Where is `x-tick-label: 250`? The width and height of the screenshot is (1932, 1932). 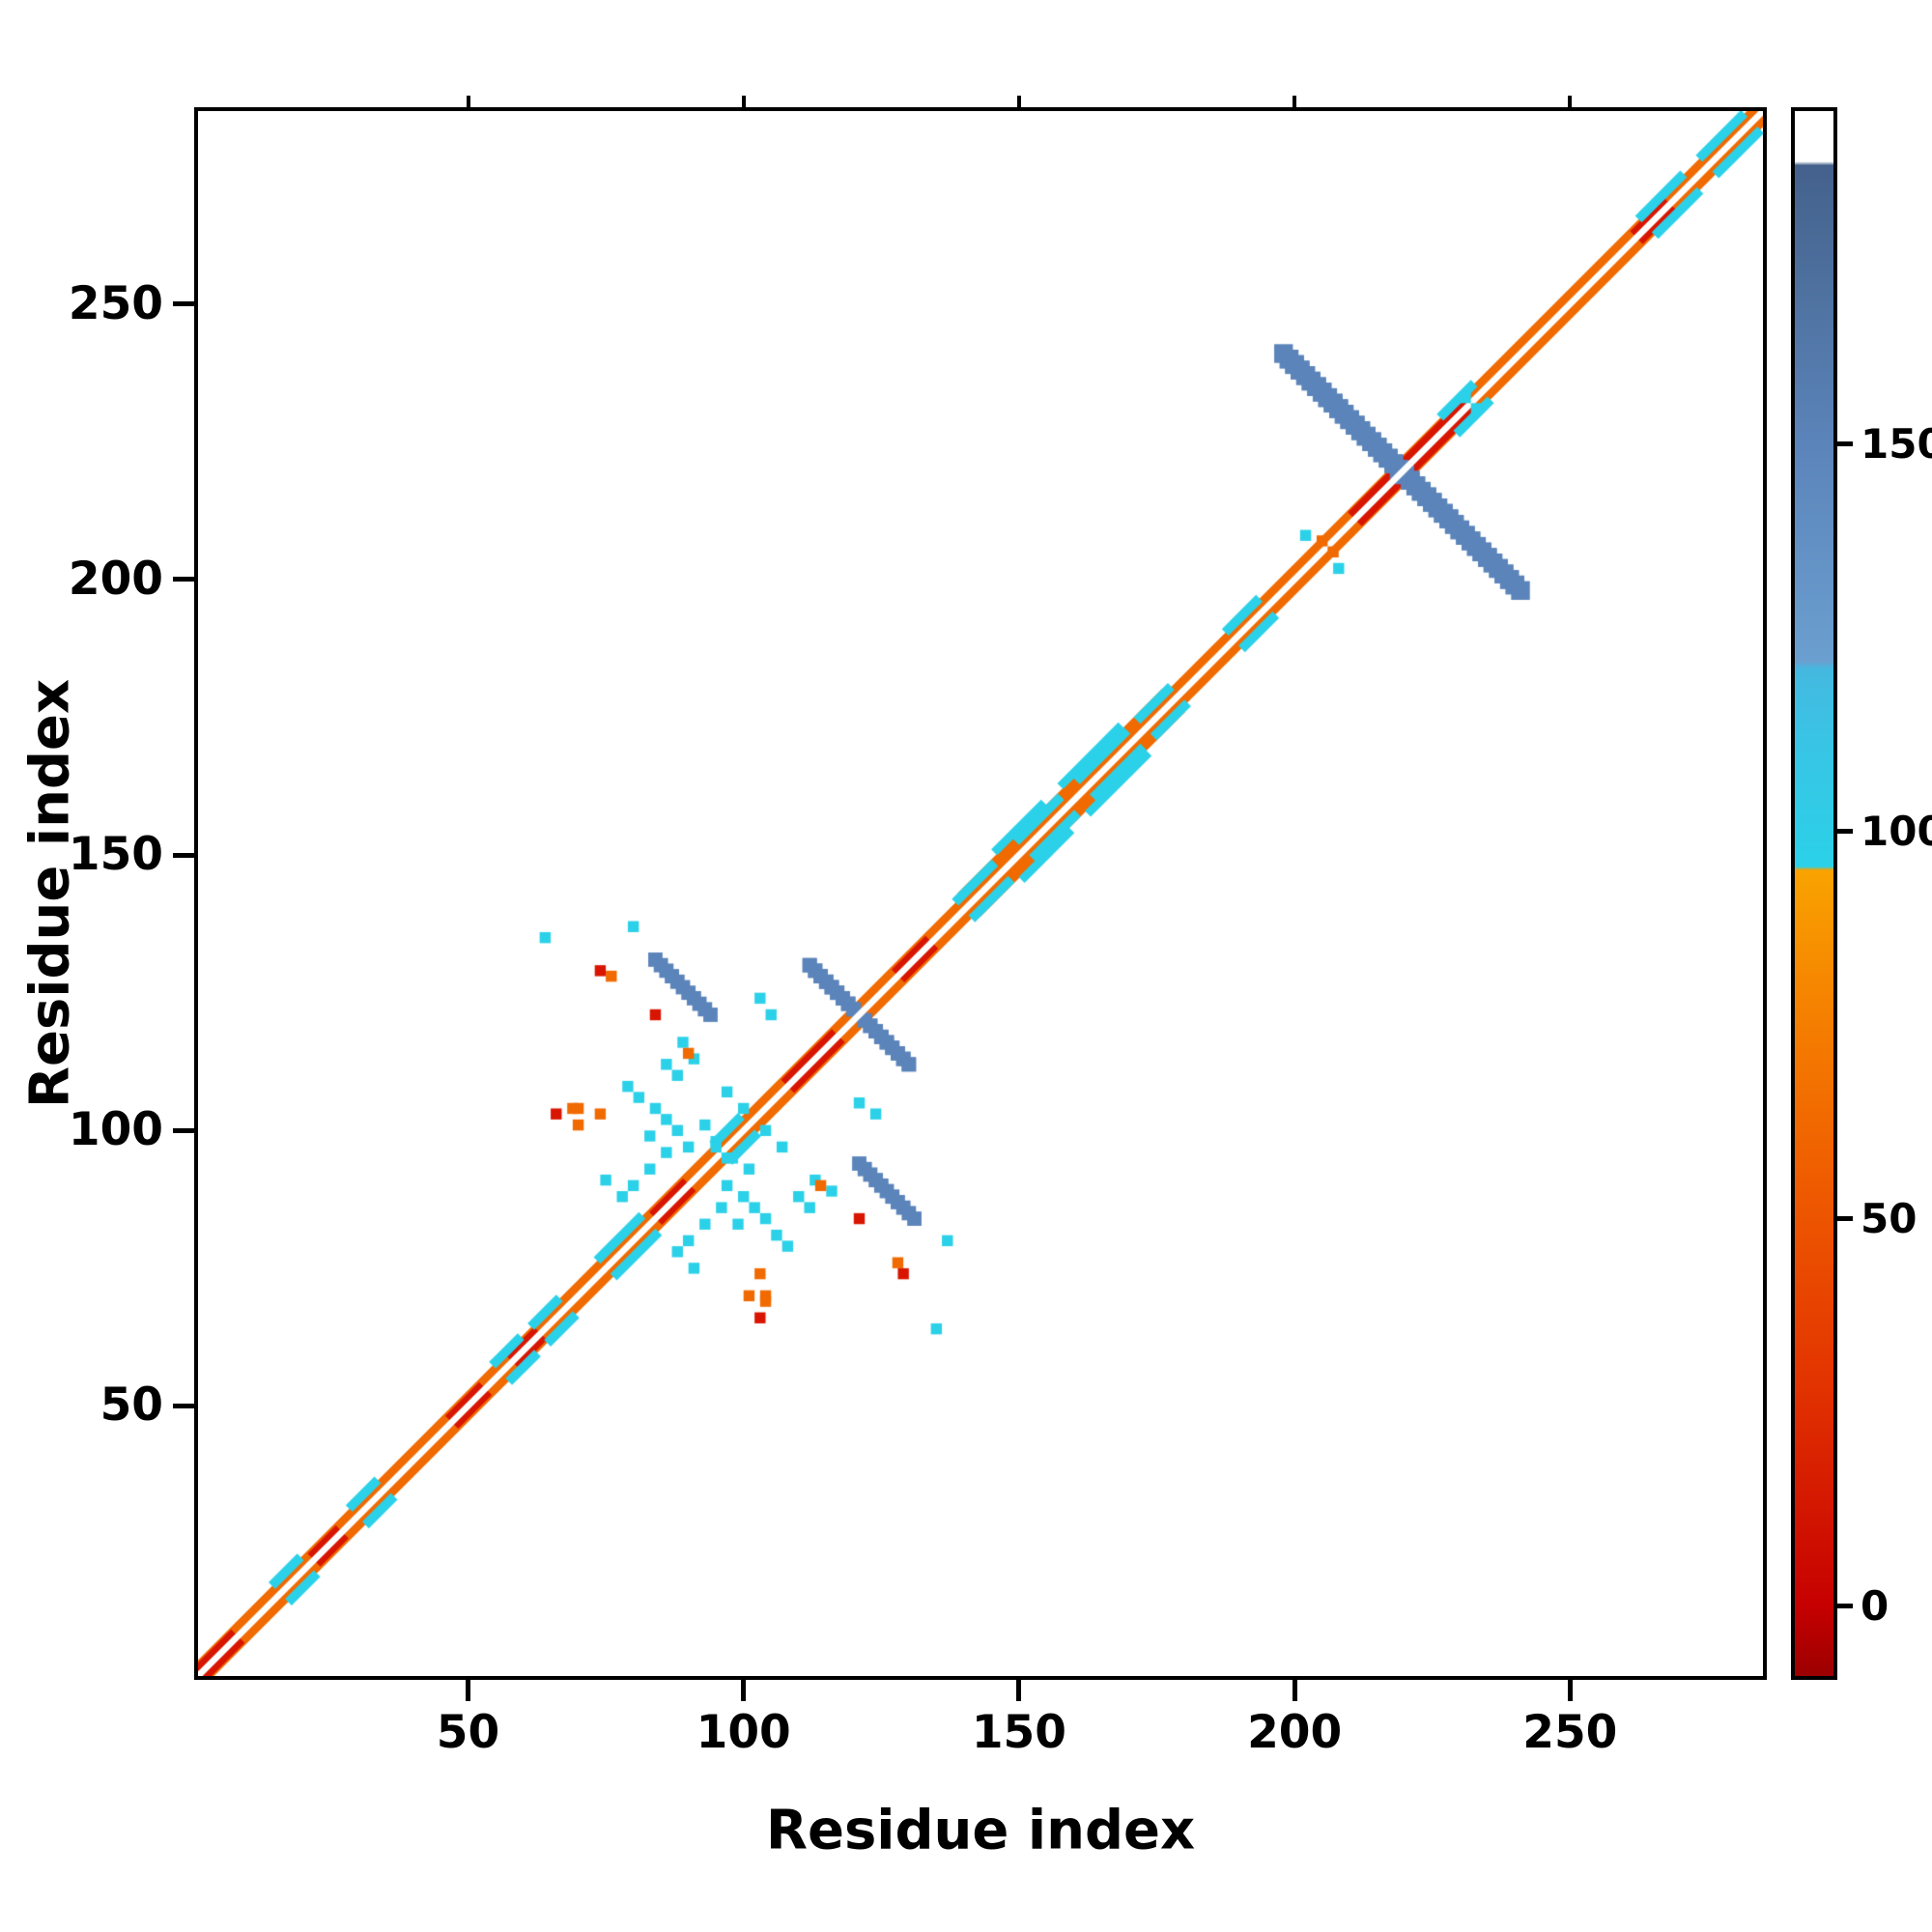
x-tick-label: 250 is located at coordinates (1570, 1732).